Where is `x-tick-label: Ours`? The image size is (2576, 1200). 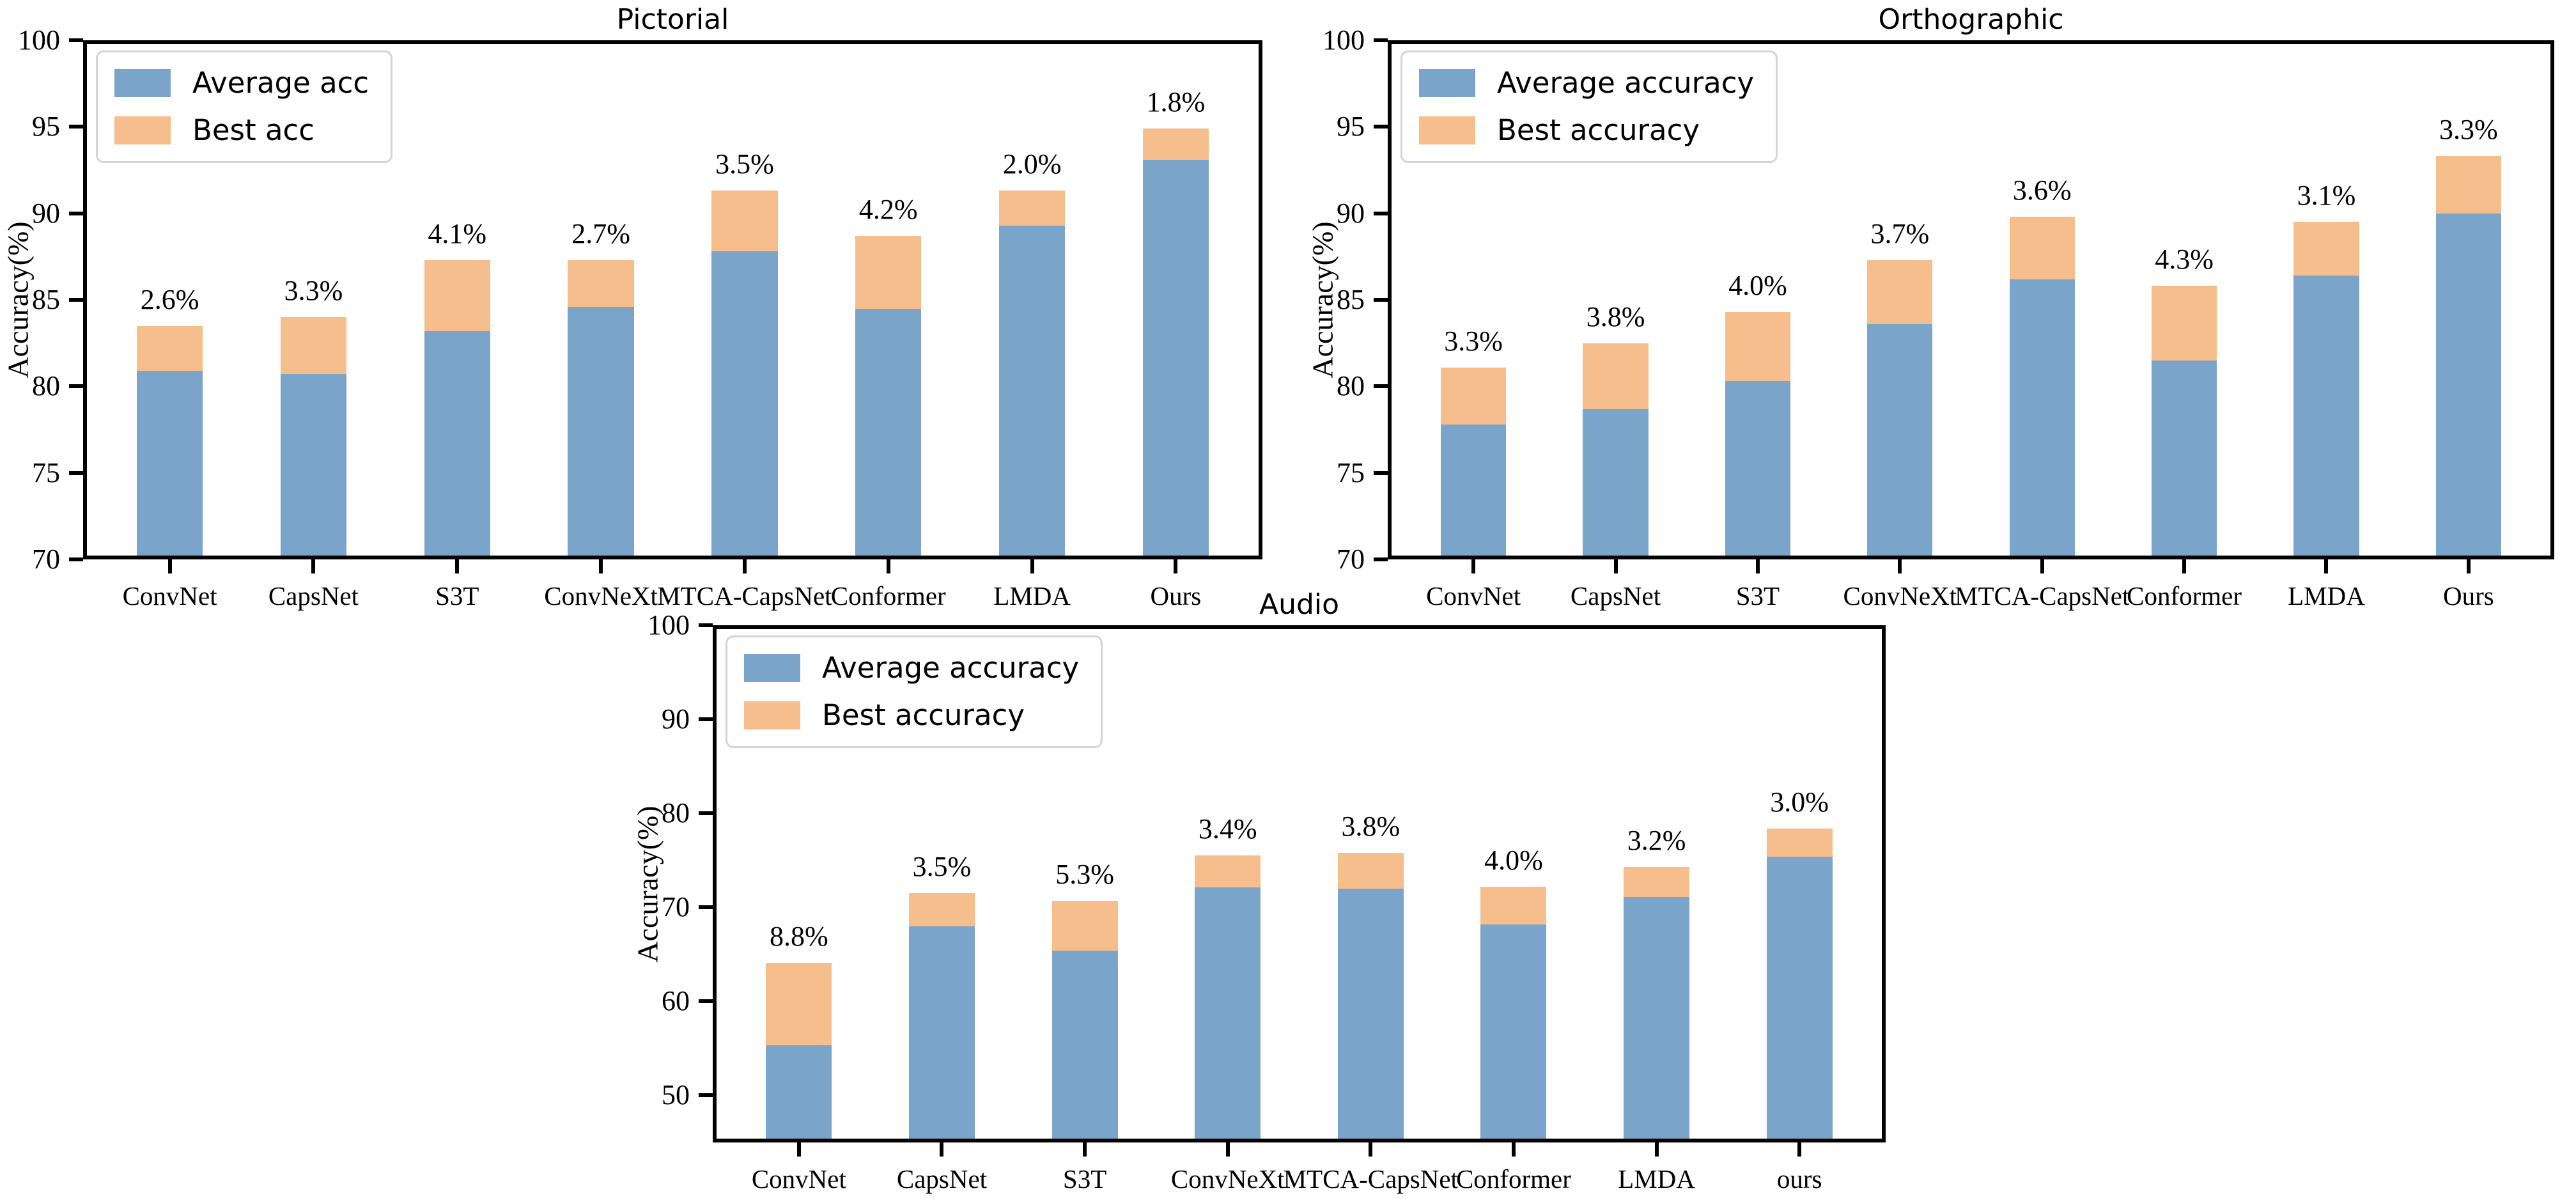 x-tick-label: Ours is located at coordinates (2468, 596).